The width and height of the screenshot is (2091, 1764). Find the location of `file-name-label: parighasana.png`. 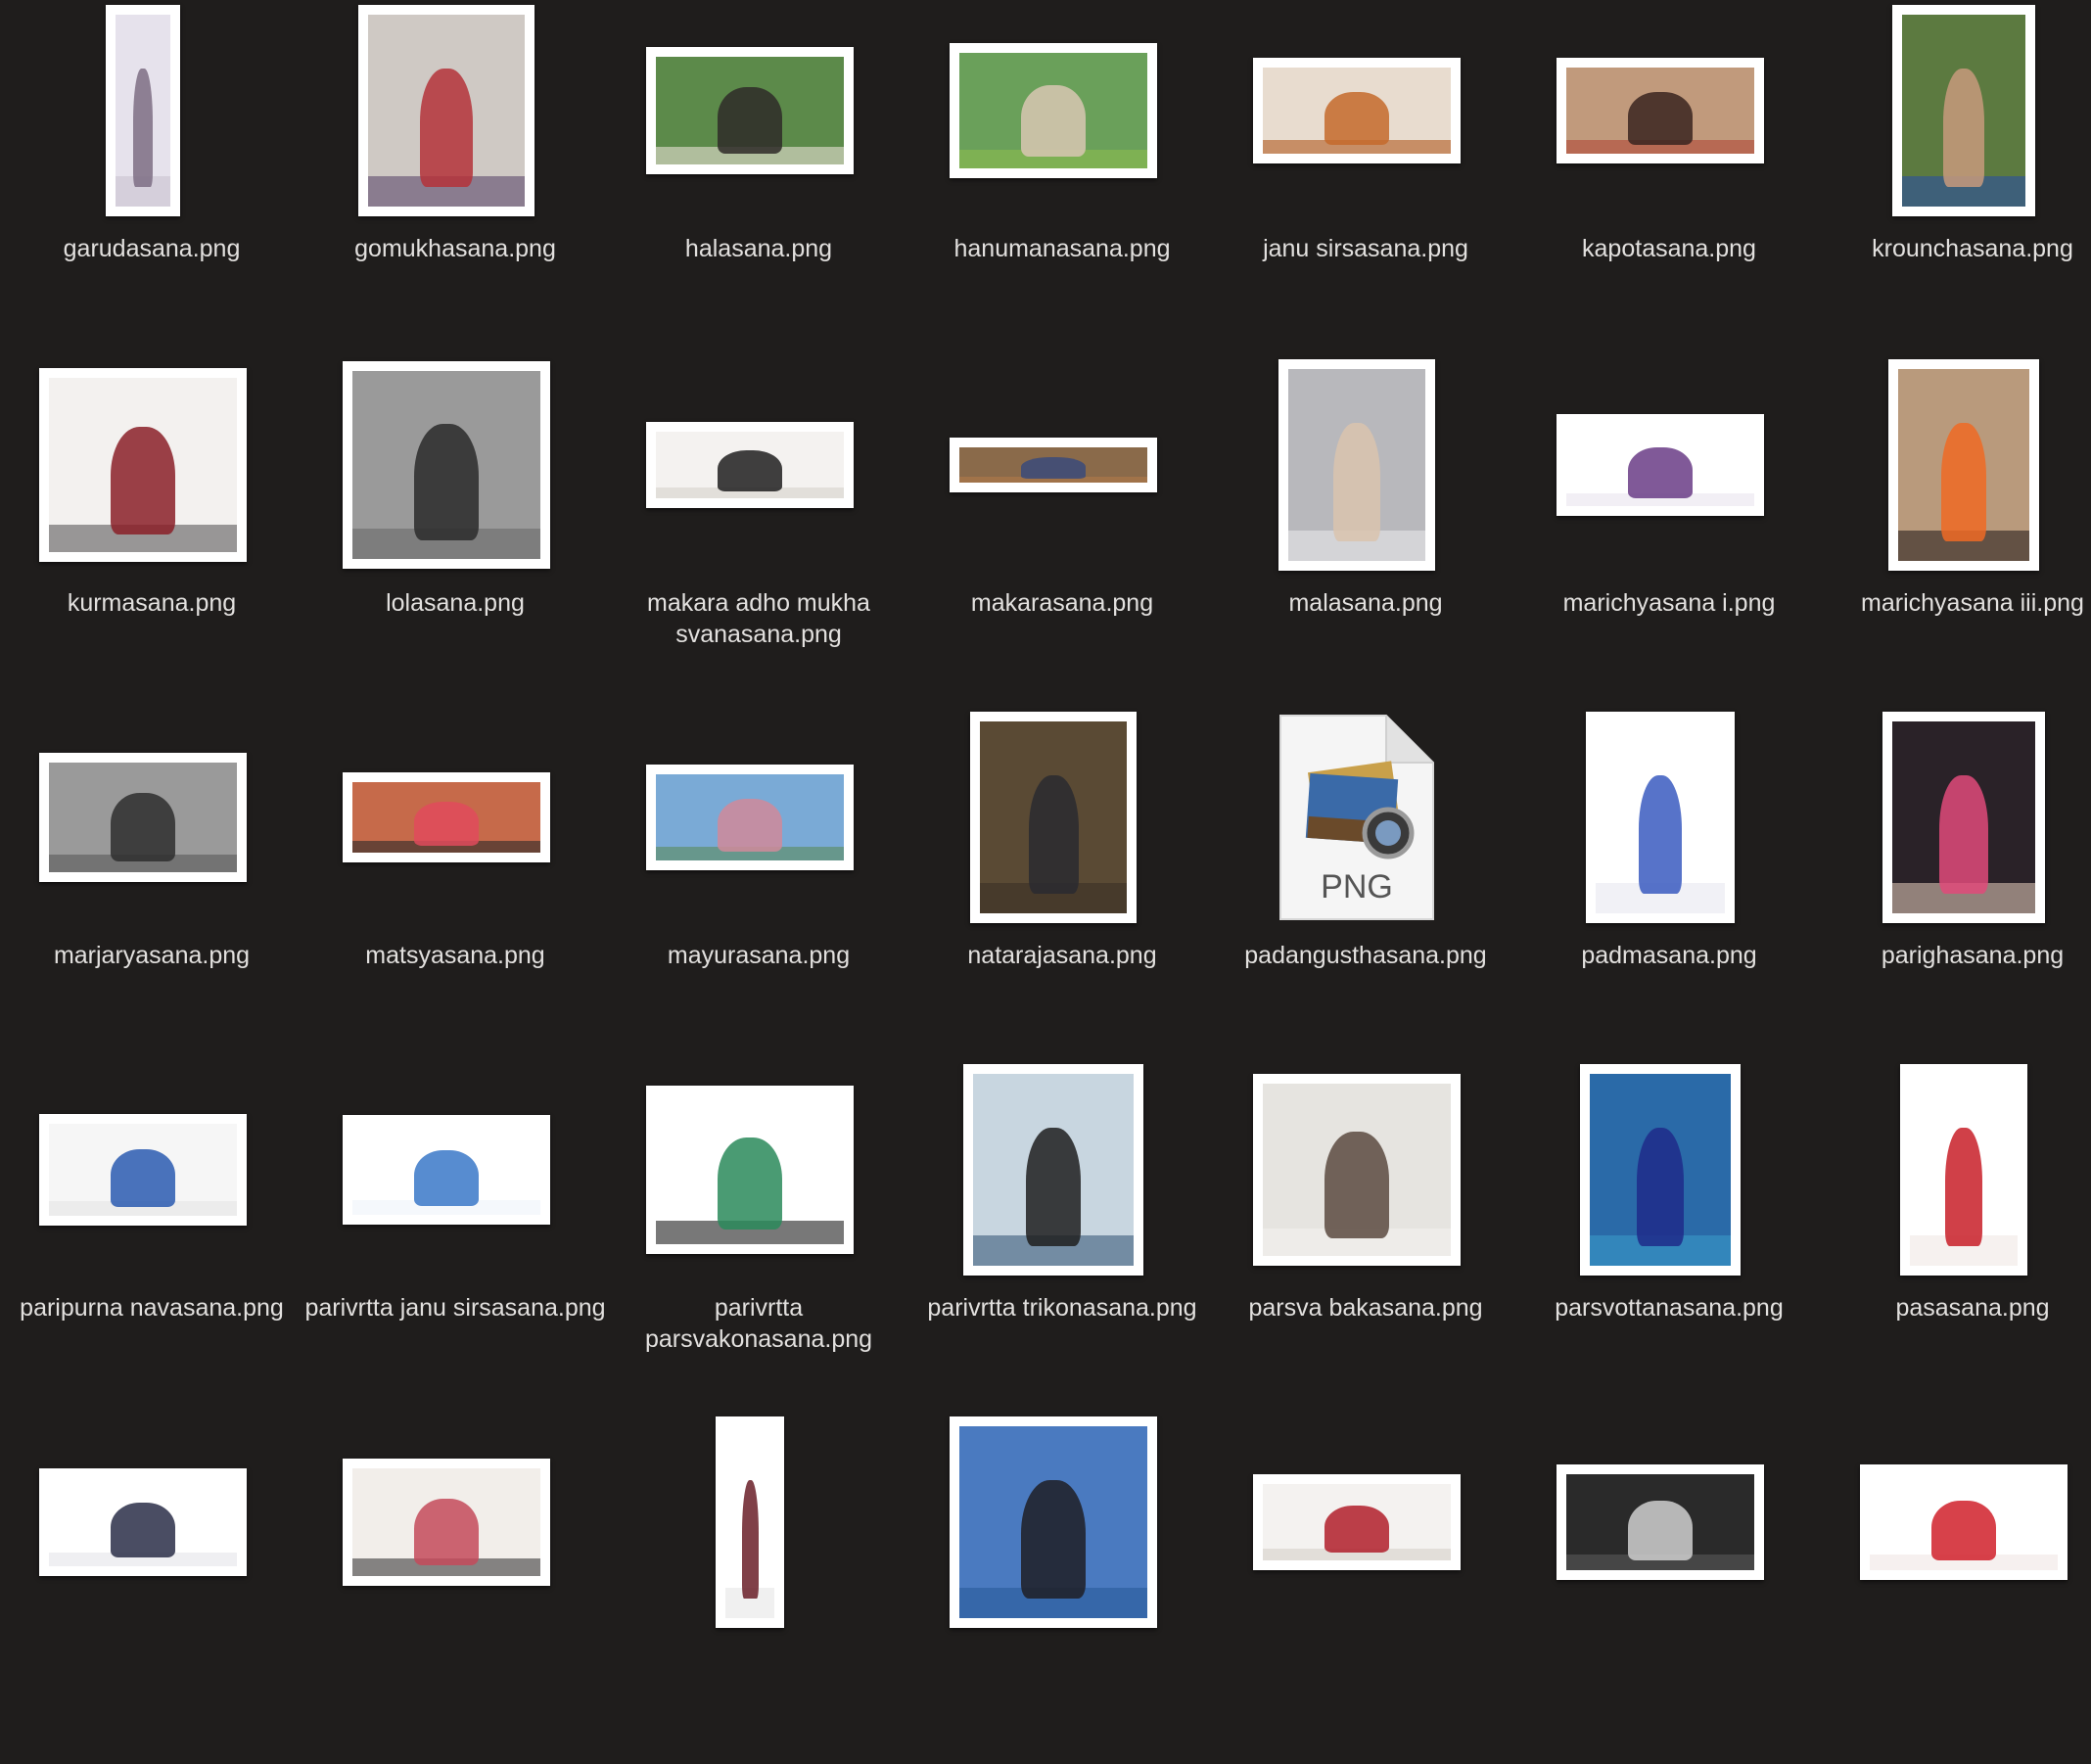

file-name-label: parighasana.png is located at coordinates (1973, 955).